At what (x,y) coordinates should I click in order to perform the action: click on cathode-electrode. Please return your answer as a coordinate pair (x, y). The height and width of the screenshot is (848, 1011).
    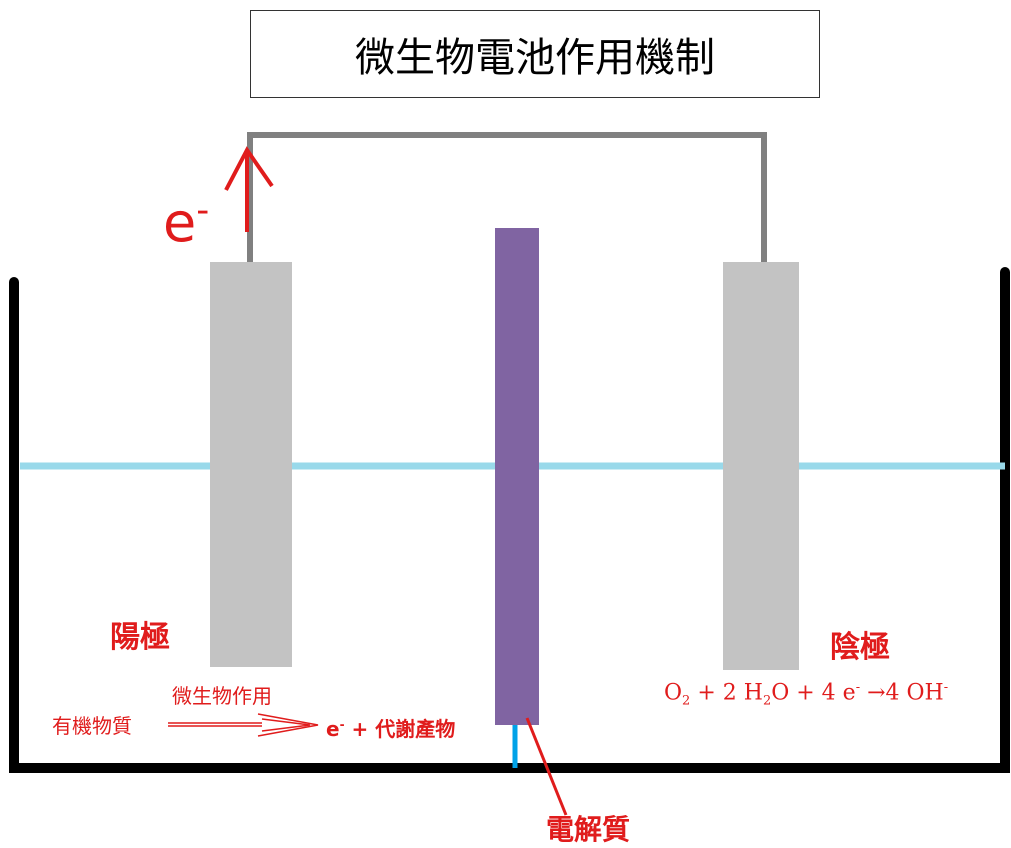
    Looking at the image, I should click on (761, 466).